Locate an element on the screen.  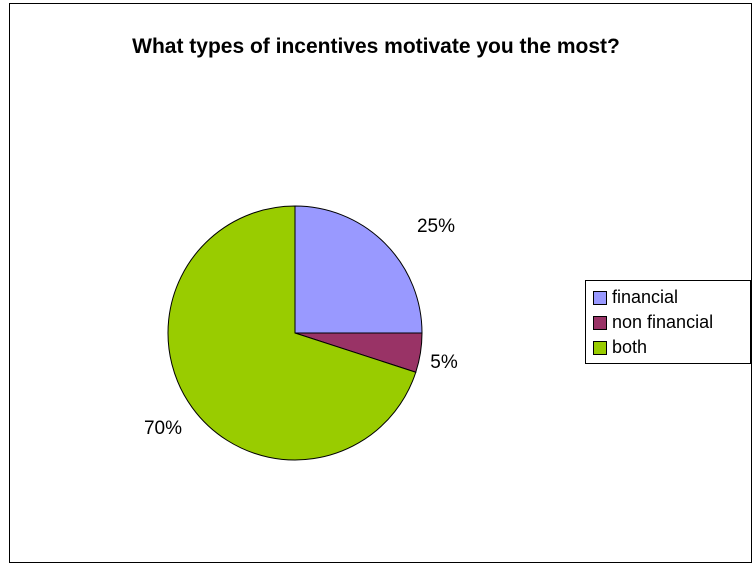
pie-slice-financial is located at coordinates (358, 269).